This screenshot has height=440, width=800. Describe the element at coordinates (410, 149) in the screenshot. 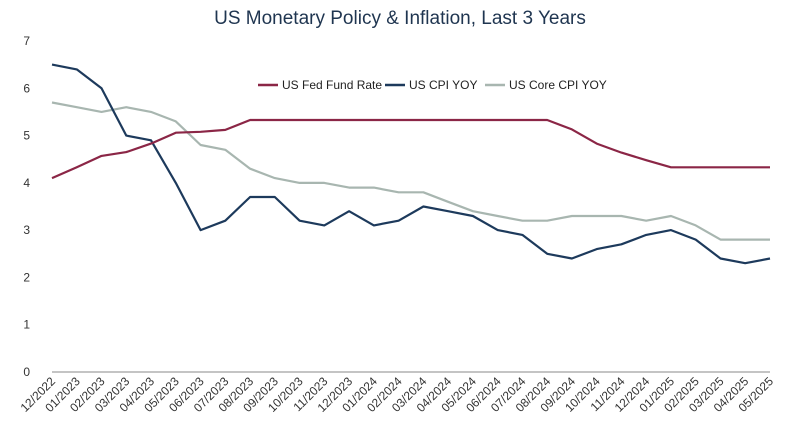

I see `series-line-us-fed-fund-rate` at that location.